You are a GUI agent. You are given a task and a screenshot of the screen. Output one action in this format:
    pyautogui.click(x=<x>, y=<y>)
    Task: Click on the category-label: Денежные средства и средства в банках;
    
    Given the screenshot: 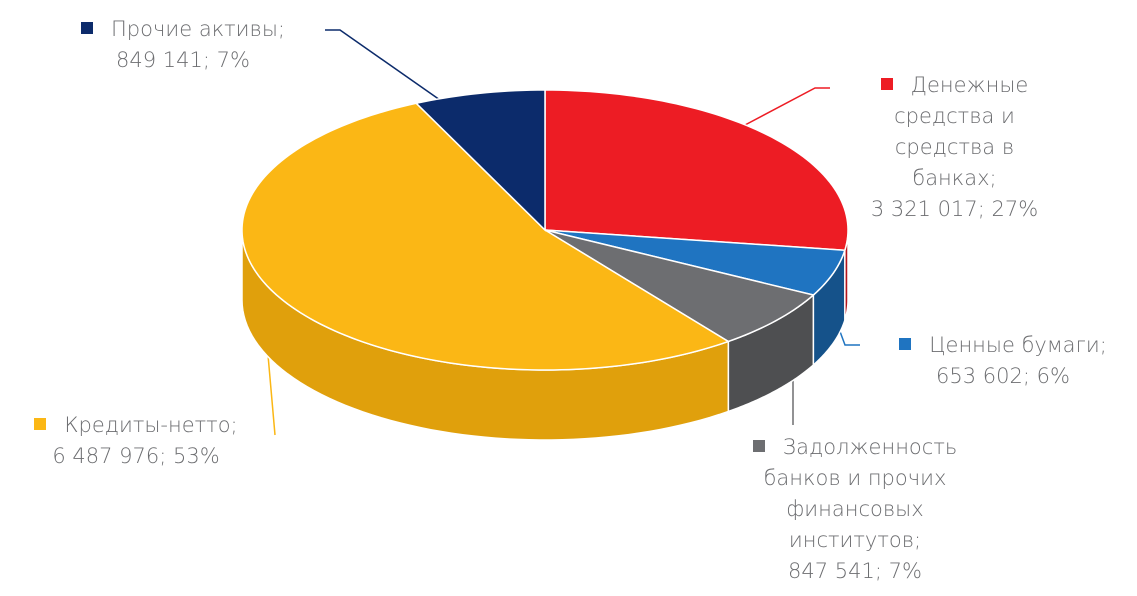 What is the action you would take?
    pyautogui.click(x=961, y=131)
    